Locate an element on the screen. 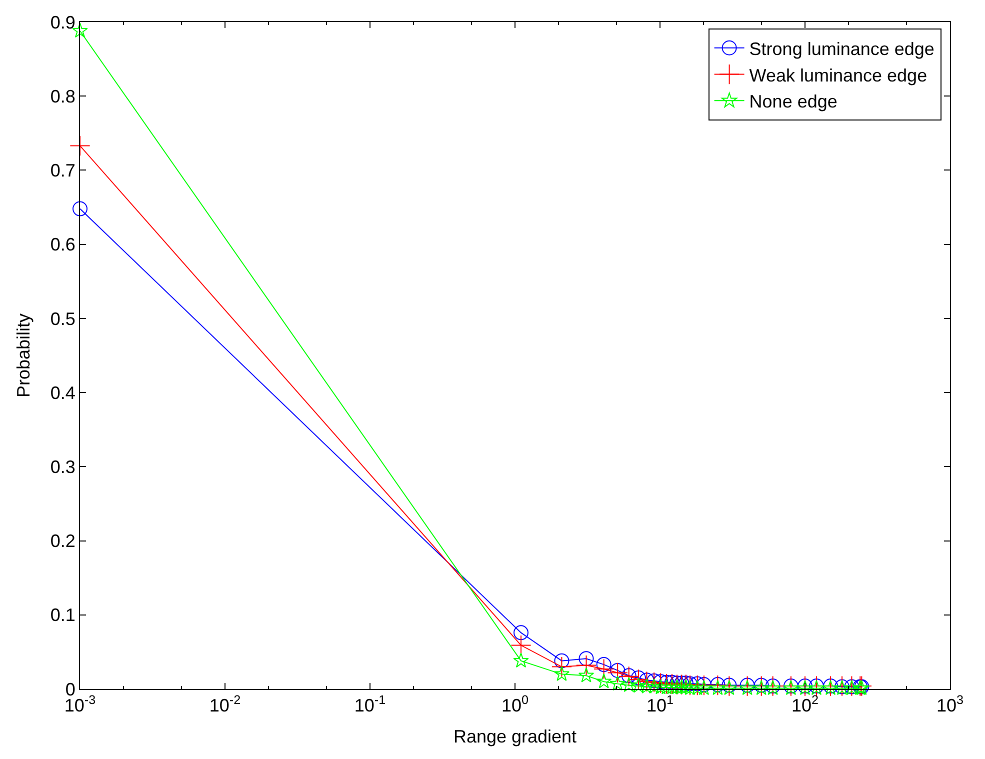  y-tick-label: 0.9 is located at coordinates (63, 22).